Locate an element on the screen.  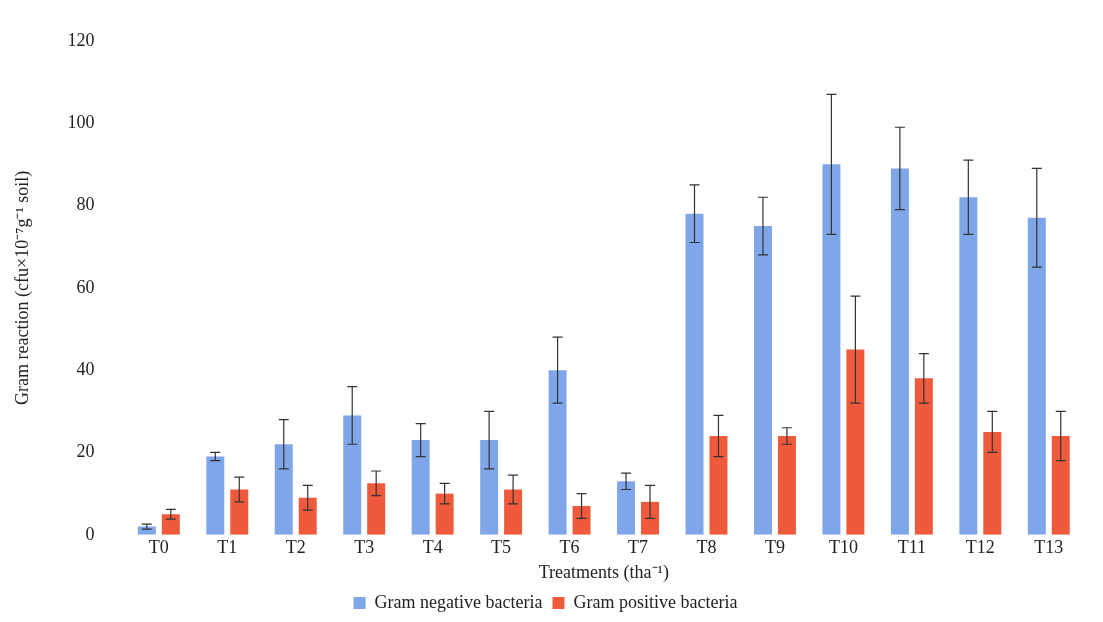
legend-label: Gram negative bacteria is located at coordinates (458, 601).